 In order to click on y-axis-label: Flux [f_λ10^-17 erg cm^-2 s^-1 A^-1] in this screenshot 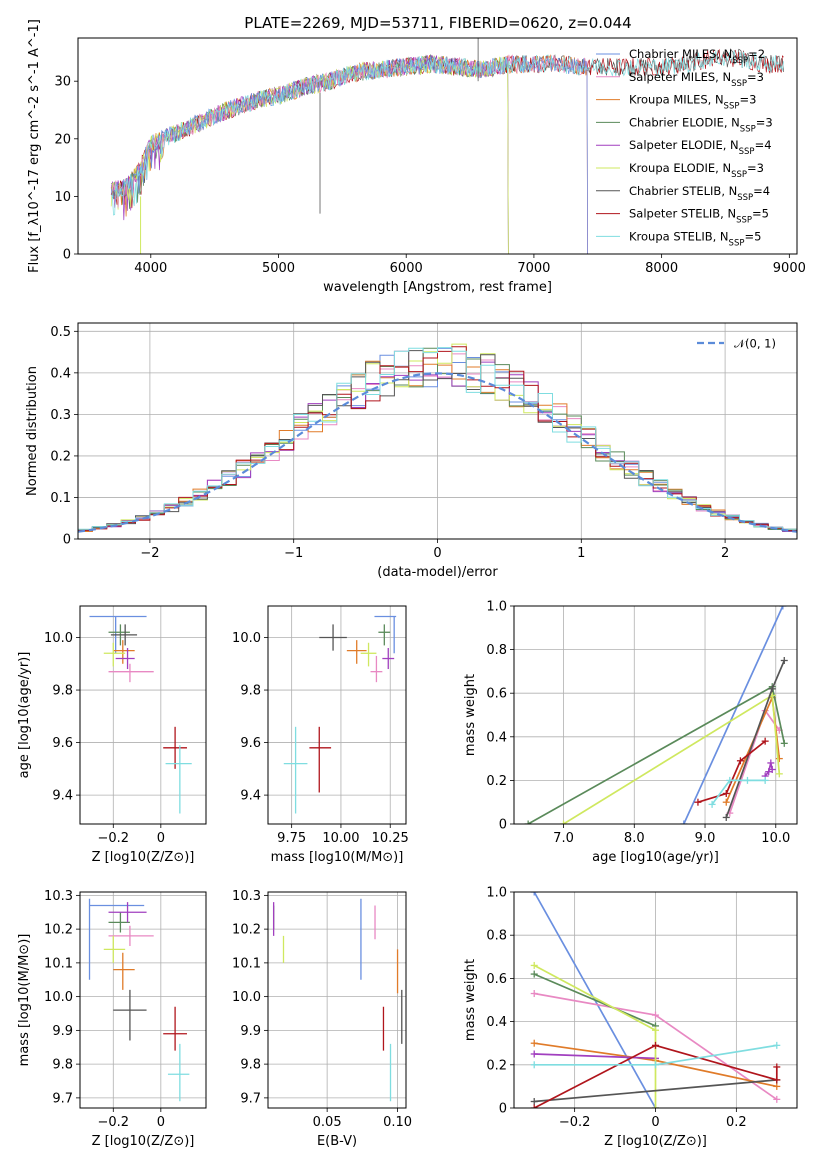, I will do `click(34, 146)`.